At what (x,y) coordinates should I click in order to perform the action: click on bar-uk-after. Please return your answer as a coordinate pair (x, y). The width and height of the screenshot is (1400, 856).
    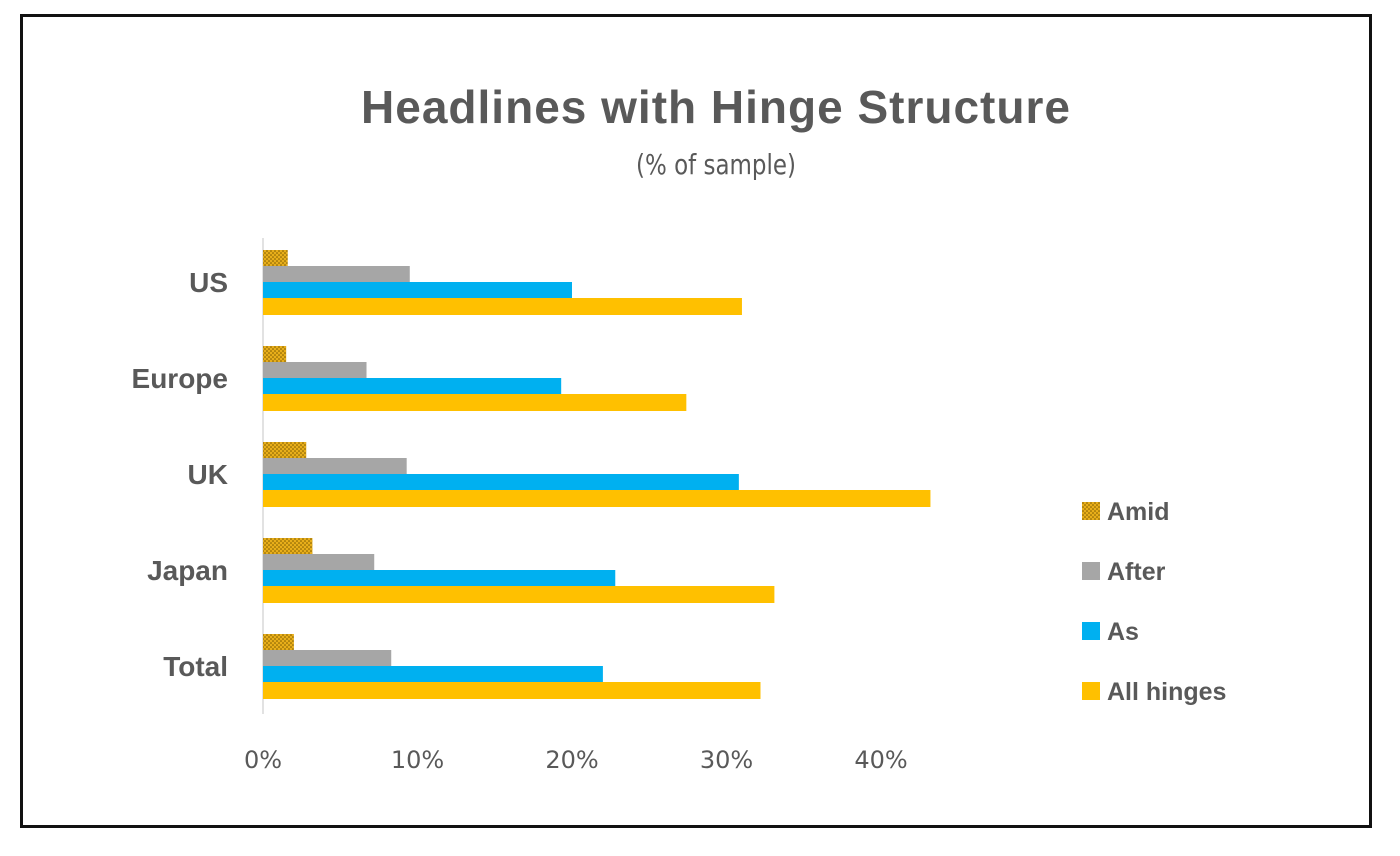
    Looking at the image, I should click on (335, 466).